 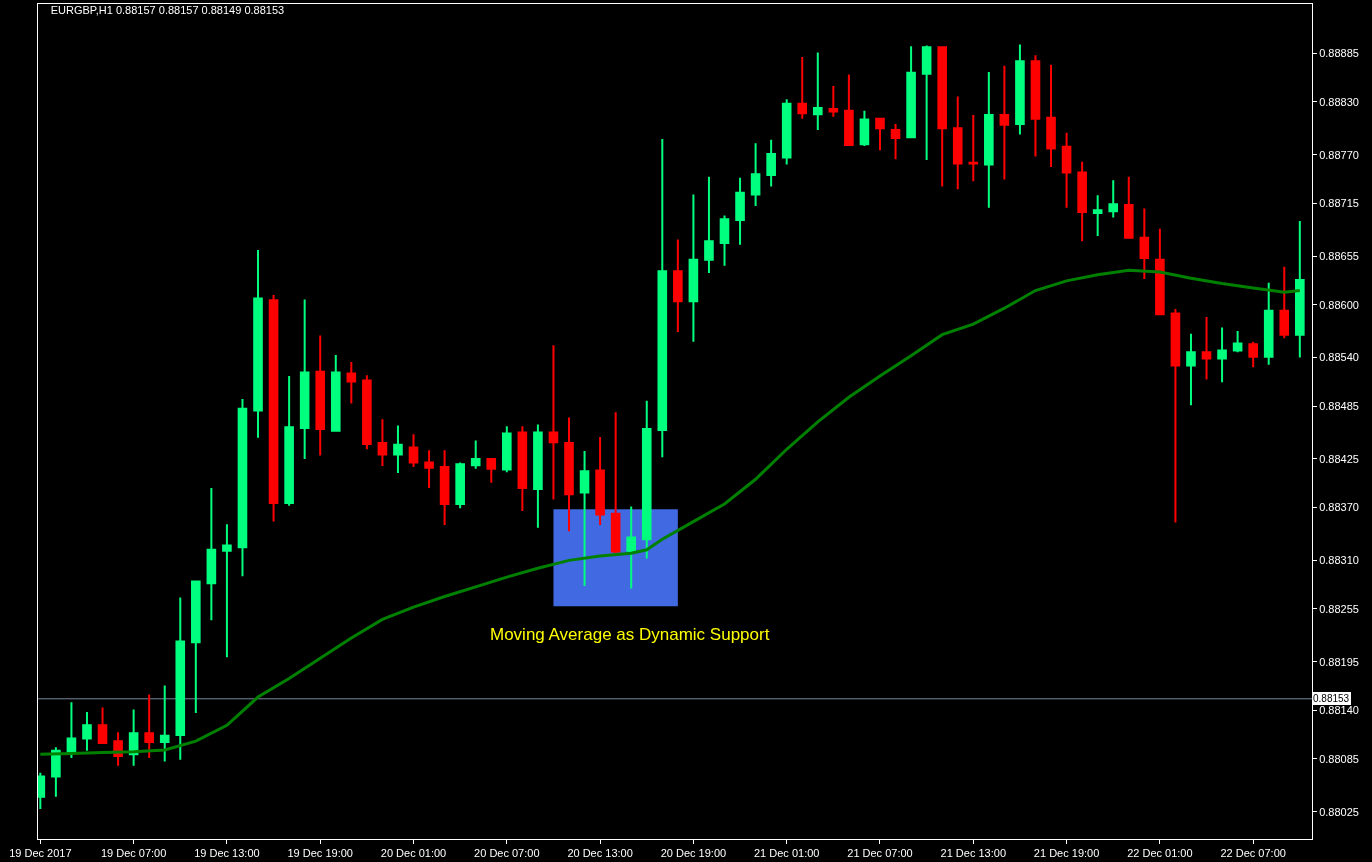 What do you see at coordinates (320, 853) in the screenshot?
I see `x-tick-label: 19 Dec 19:00` at bounding box center [320, 853].